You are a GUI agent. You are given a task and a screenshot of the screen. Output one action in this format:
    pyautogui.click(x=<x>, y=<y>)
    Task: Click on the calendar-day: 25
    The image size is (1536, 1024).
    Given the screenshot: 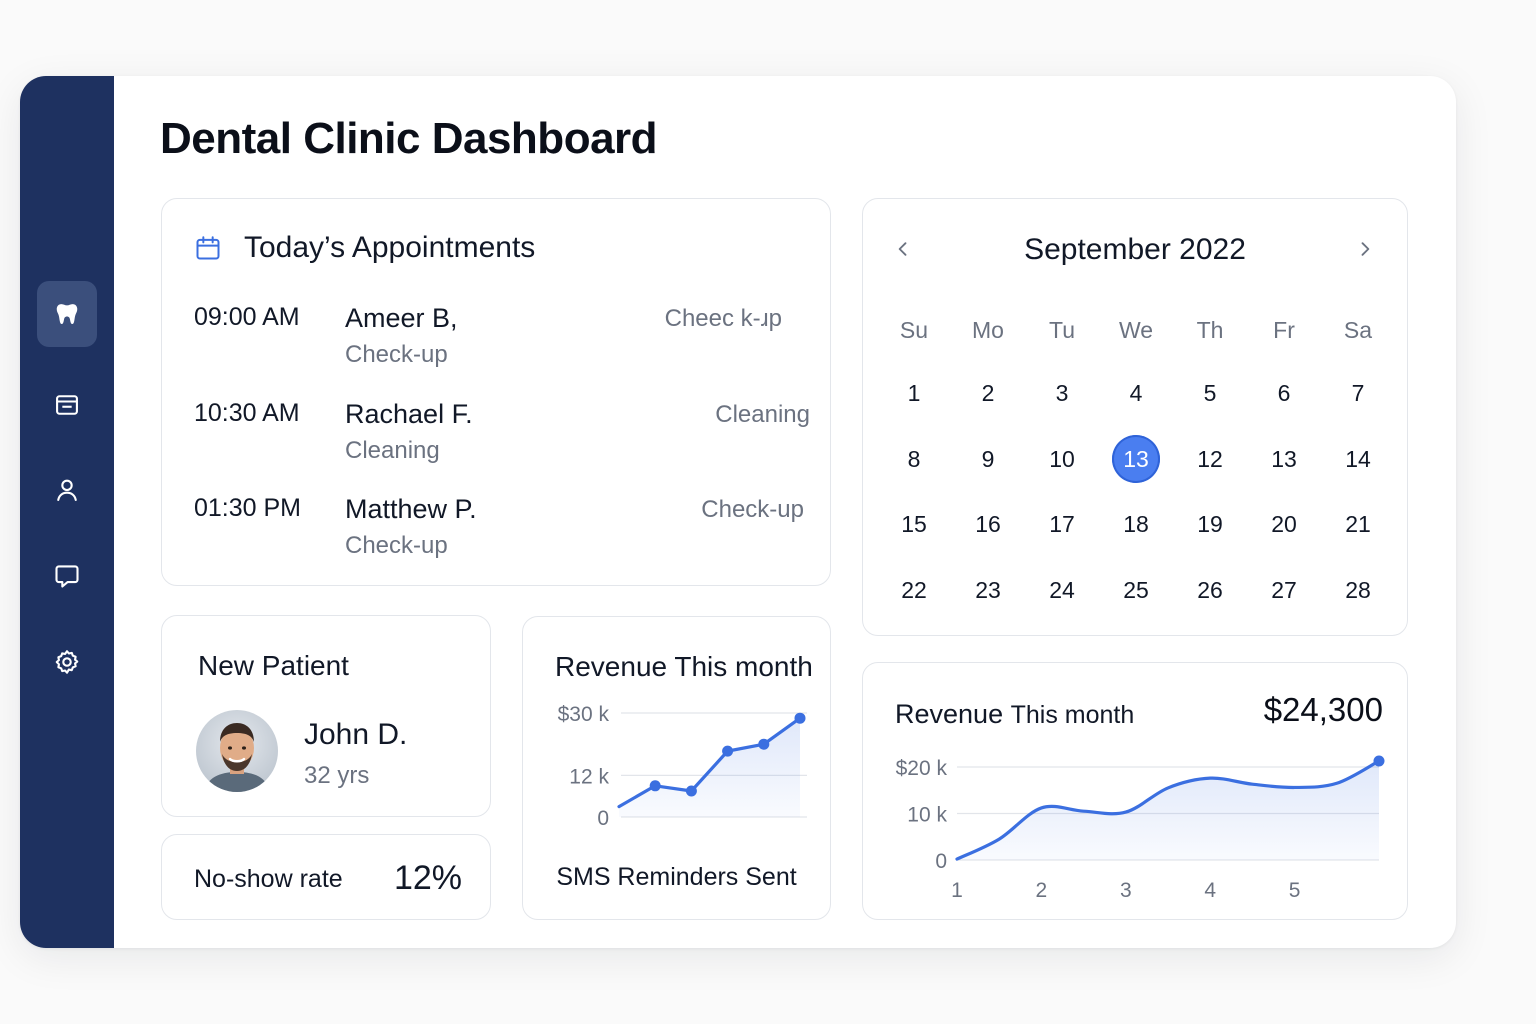 What is the action you would take?
    pyautogui.click(x=1136, y=589)
    